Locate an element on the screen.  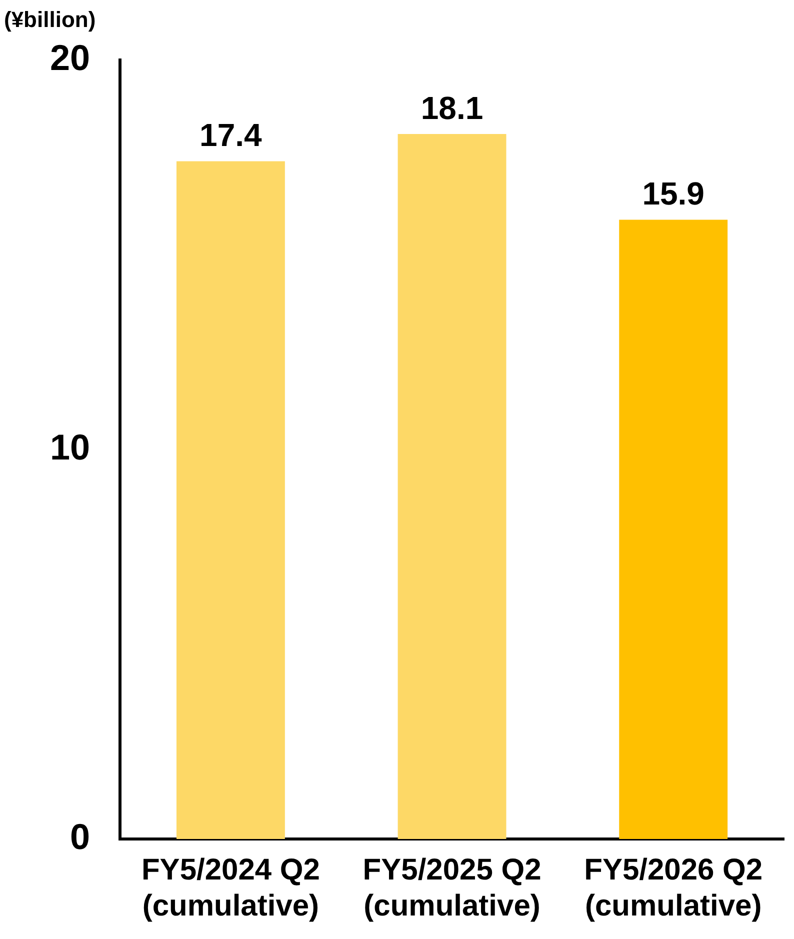
y-tick-label: 10 is located at coordinates (70, 447).